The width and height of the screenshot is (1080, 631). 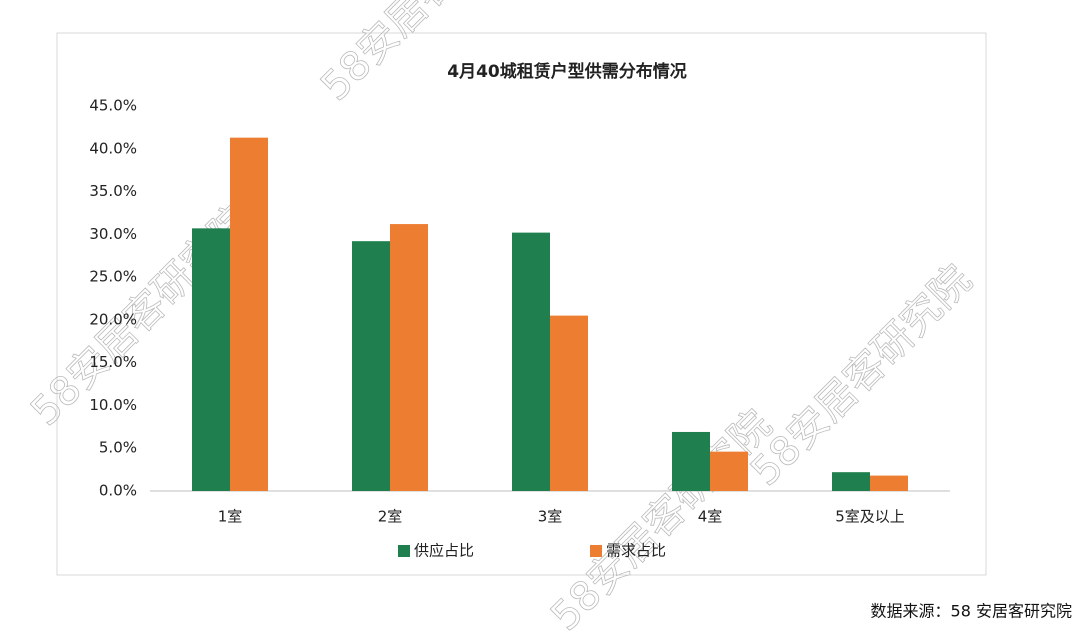 I want to click on x-tick-label: 1室, so click(x=230, y=517).